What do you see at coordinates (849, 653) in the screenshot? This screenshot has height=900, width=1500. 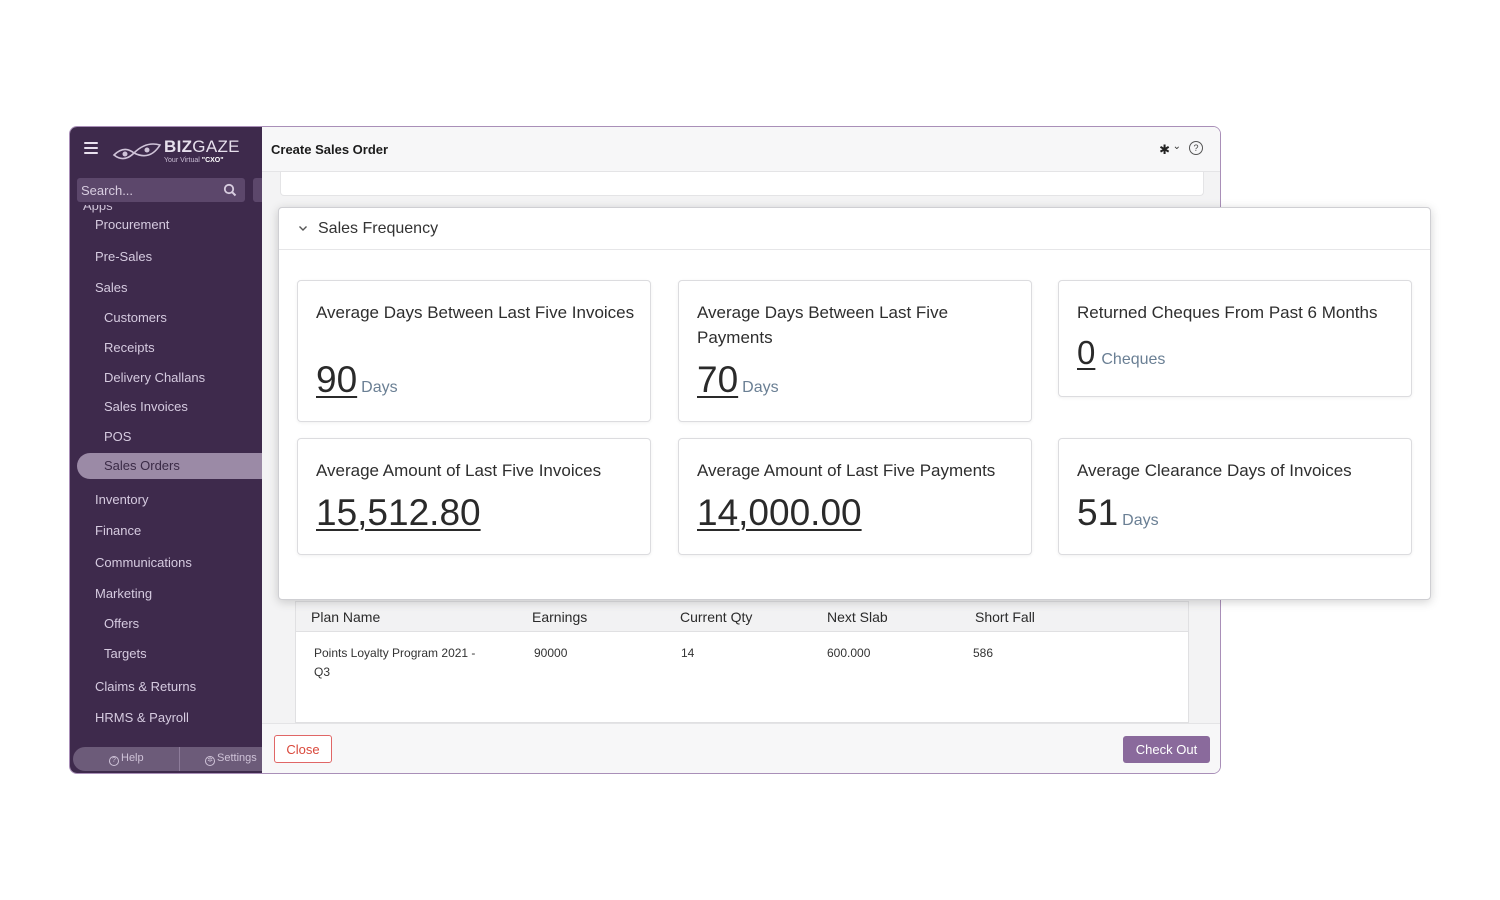 I see `cell-next-slab: 600.000` at bounding box center [849, 653].